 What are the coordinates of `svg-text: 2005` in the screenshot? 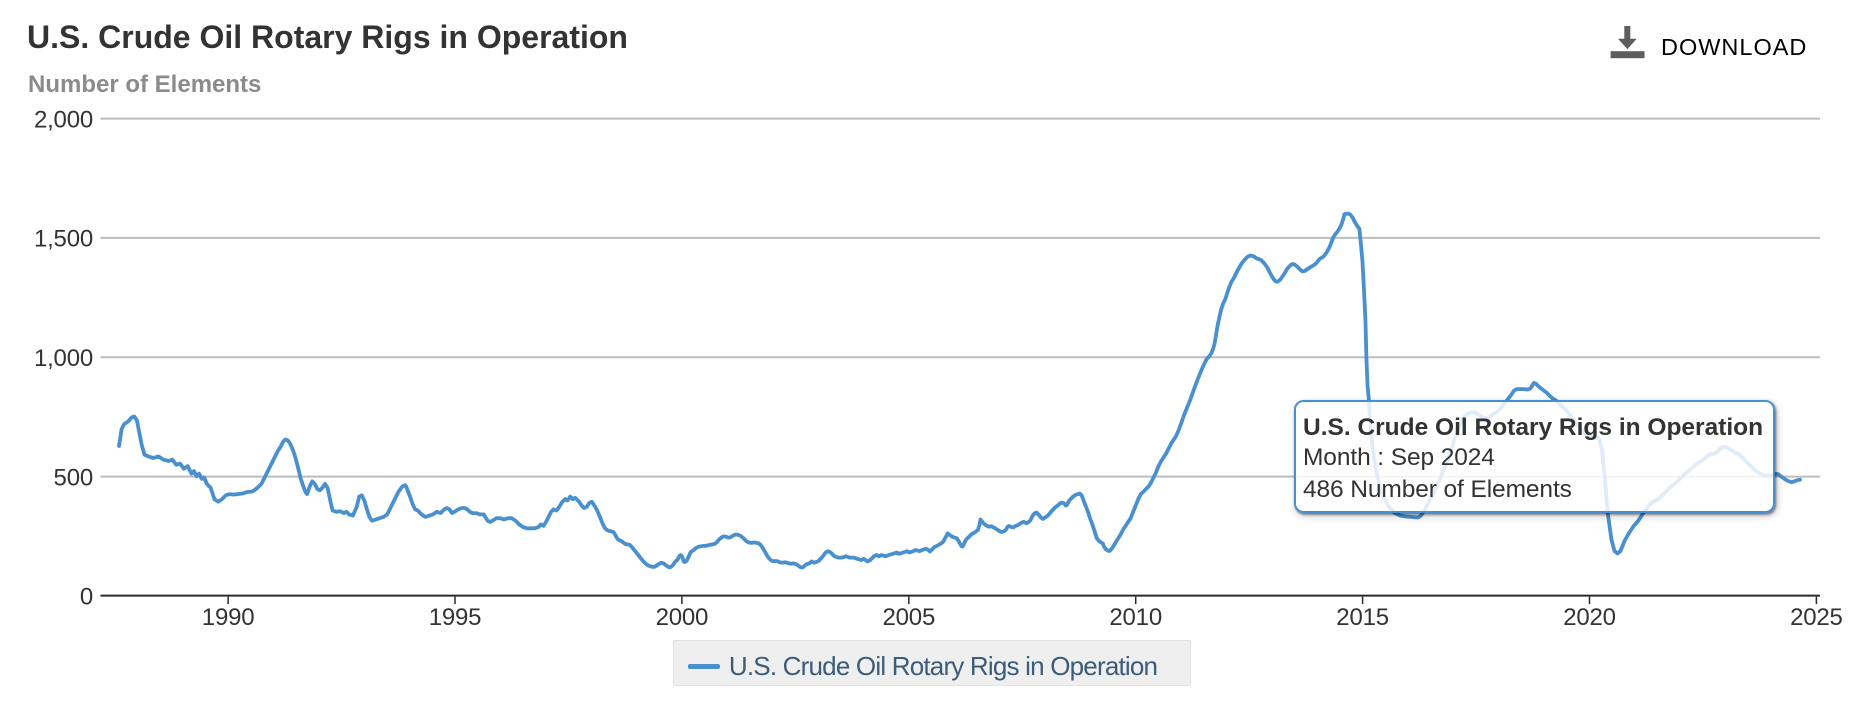 It's located at (909, 617).